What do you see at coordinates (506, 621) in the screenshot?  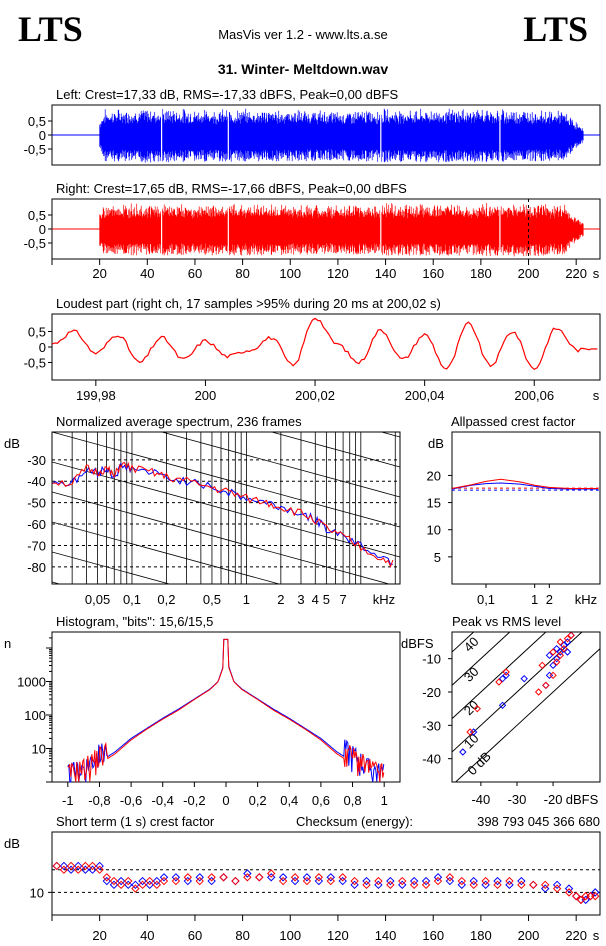 I see `title-peak-vs-rms: Peak vs RMS level` at bounding box center [506, 621].